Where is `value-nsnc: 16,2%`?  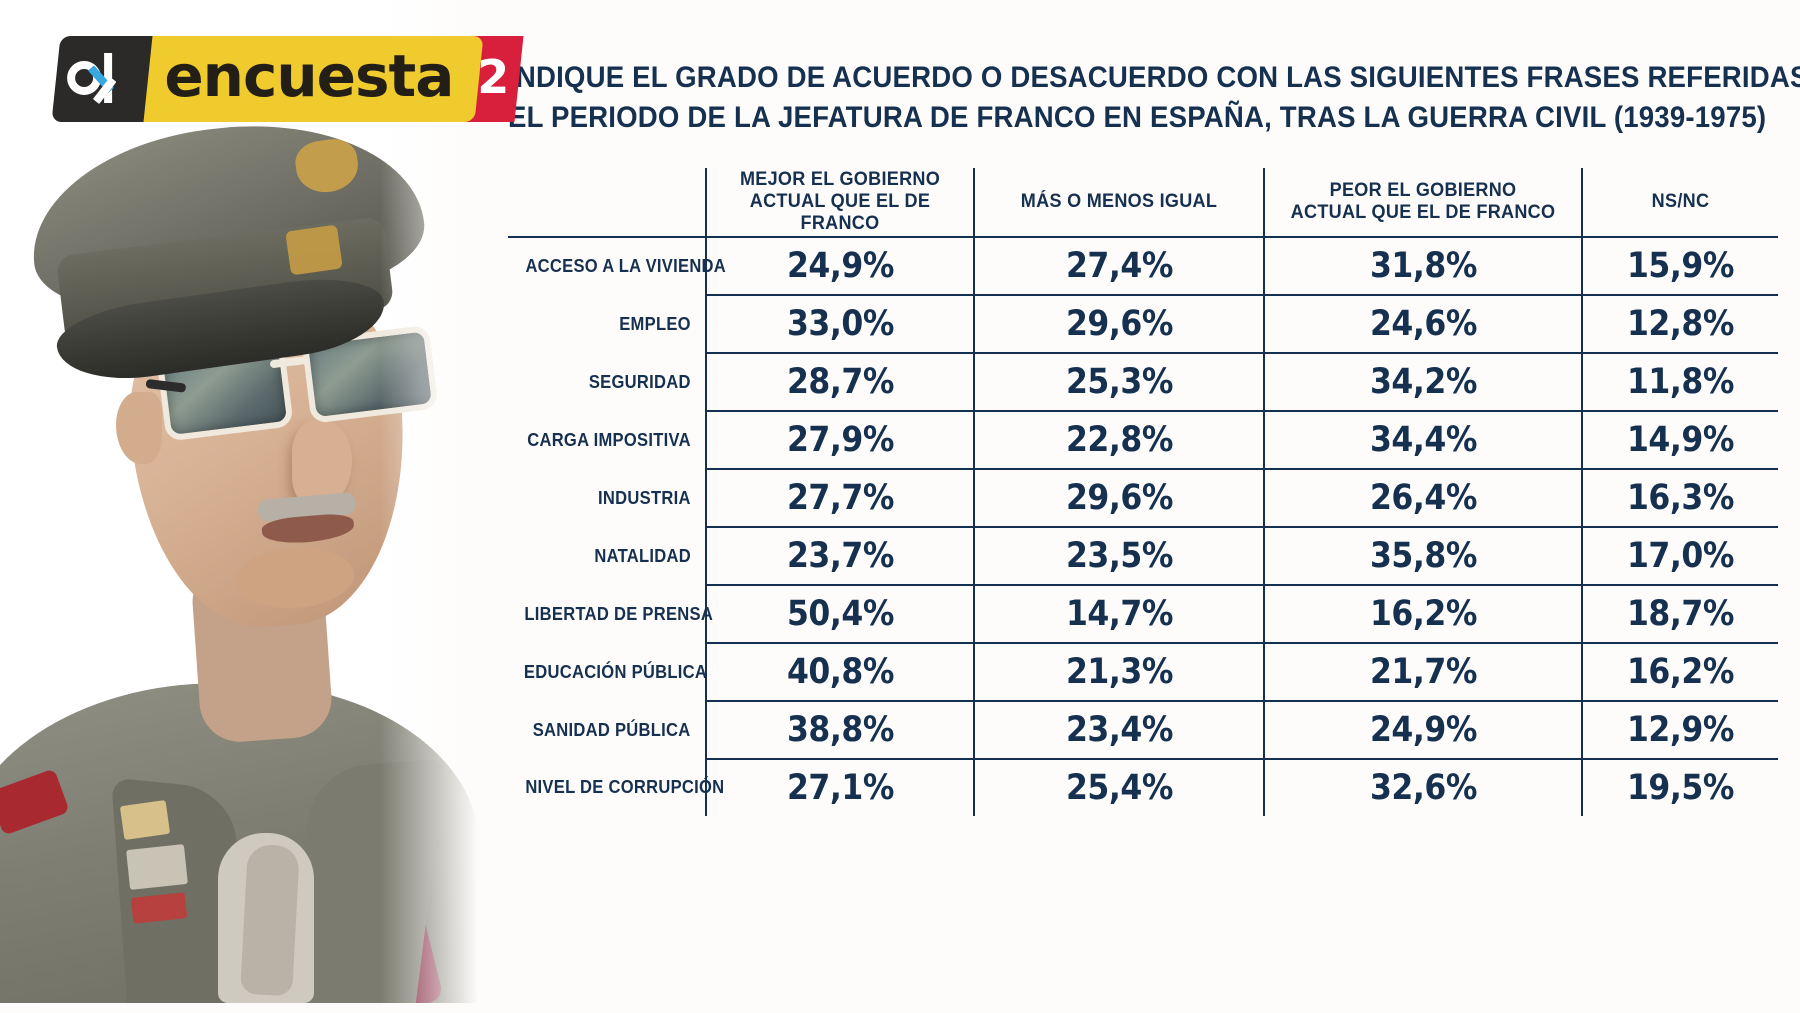
value-nsnc: 16,2% is located at coordinates (1679, 671).